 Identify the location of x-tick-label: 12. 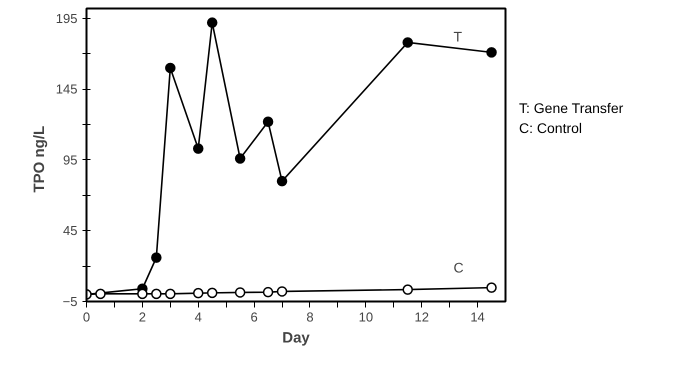
(421, 317).